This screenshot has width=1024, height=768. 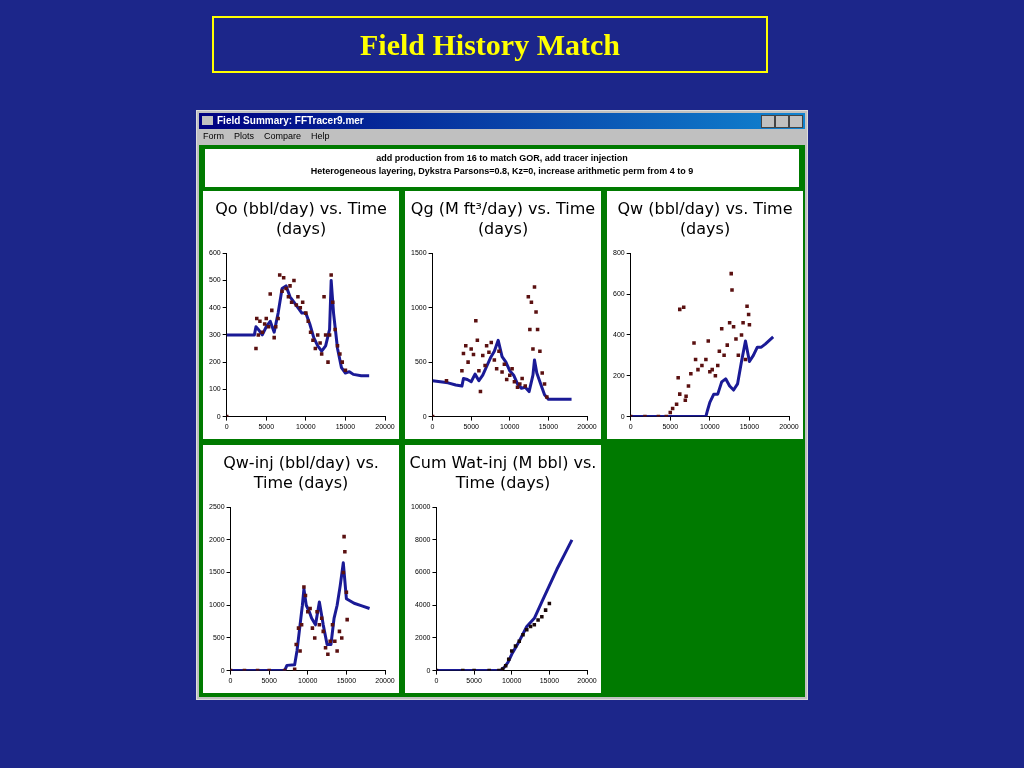 I want to click on text: Compare, so click(x=283, y=136).